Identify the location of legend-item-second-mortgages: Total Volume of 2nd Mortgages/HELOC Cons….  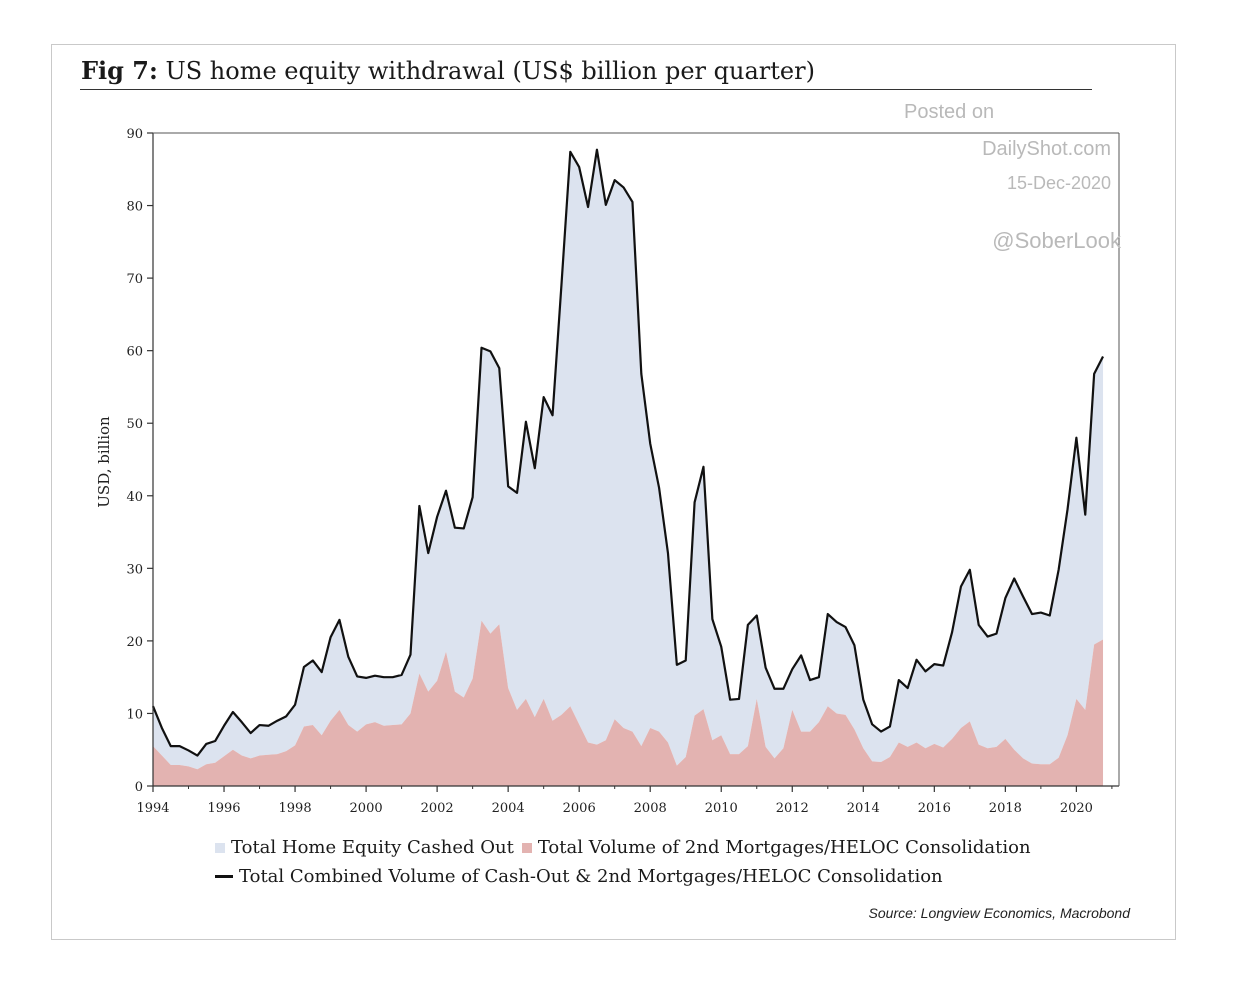
(776, 847).